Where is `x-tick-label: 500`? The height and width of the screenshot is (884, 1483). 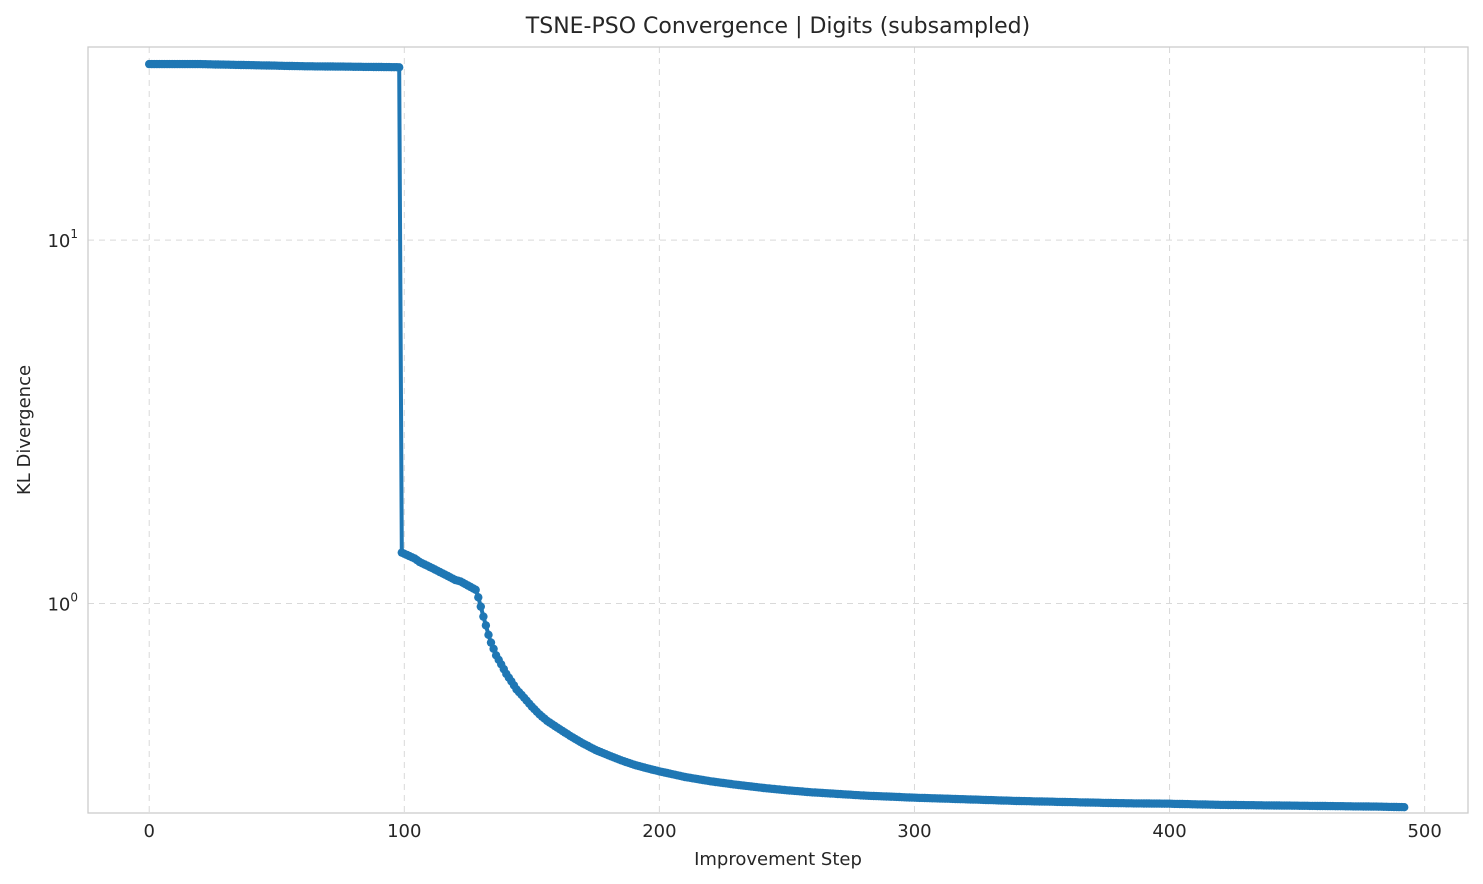 x-tick-label: 500 is located at coordinates (1424, 831).